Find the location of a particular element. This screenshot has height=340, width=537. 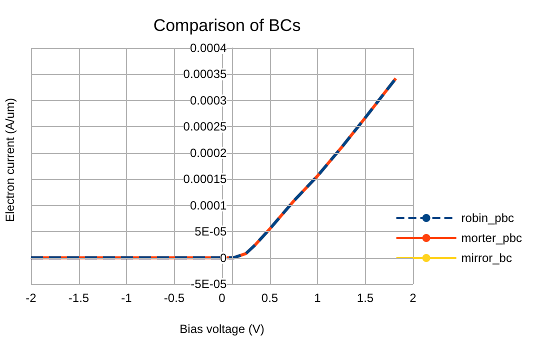

legend-label: robin_pbc is located at coordinates (487, 218).